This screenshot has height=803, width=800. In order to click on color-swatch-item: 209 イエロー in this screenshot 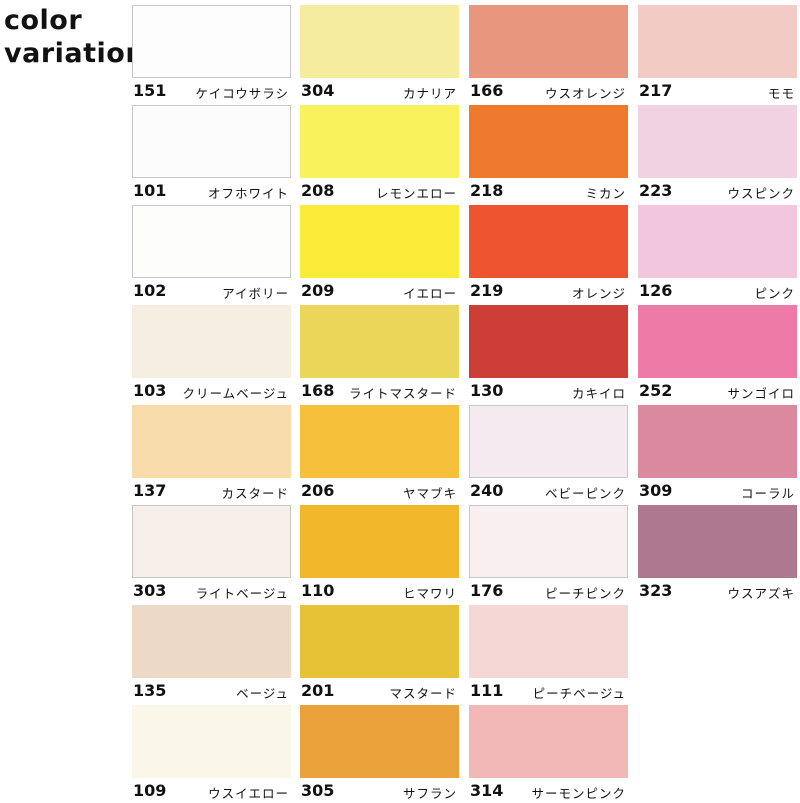, I will do `click(379, 254)`.